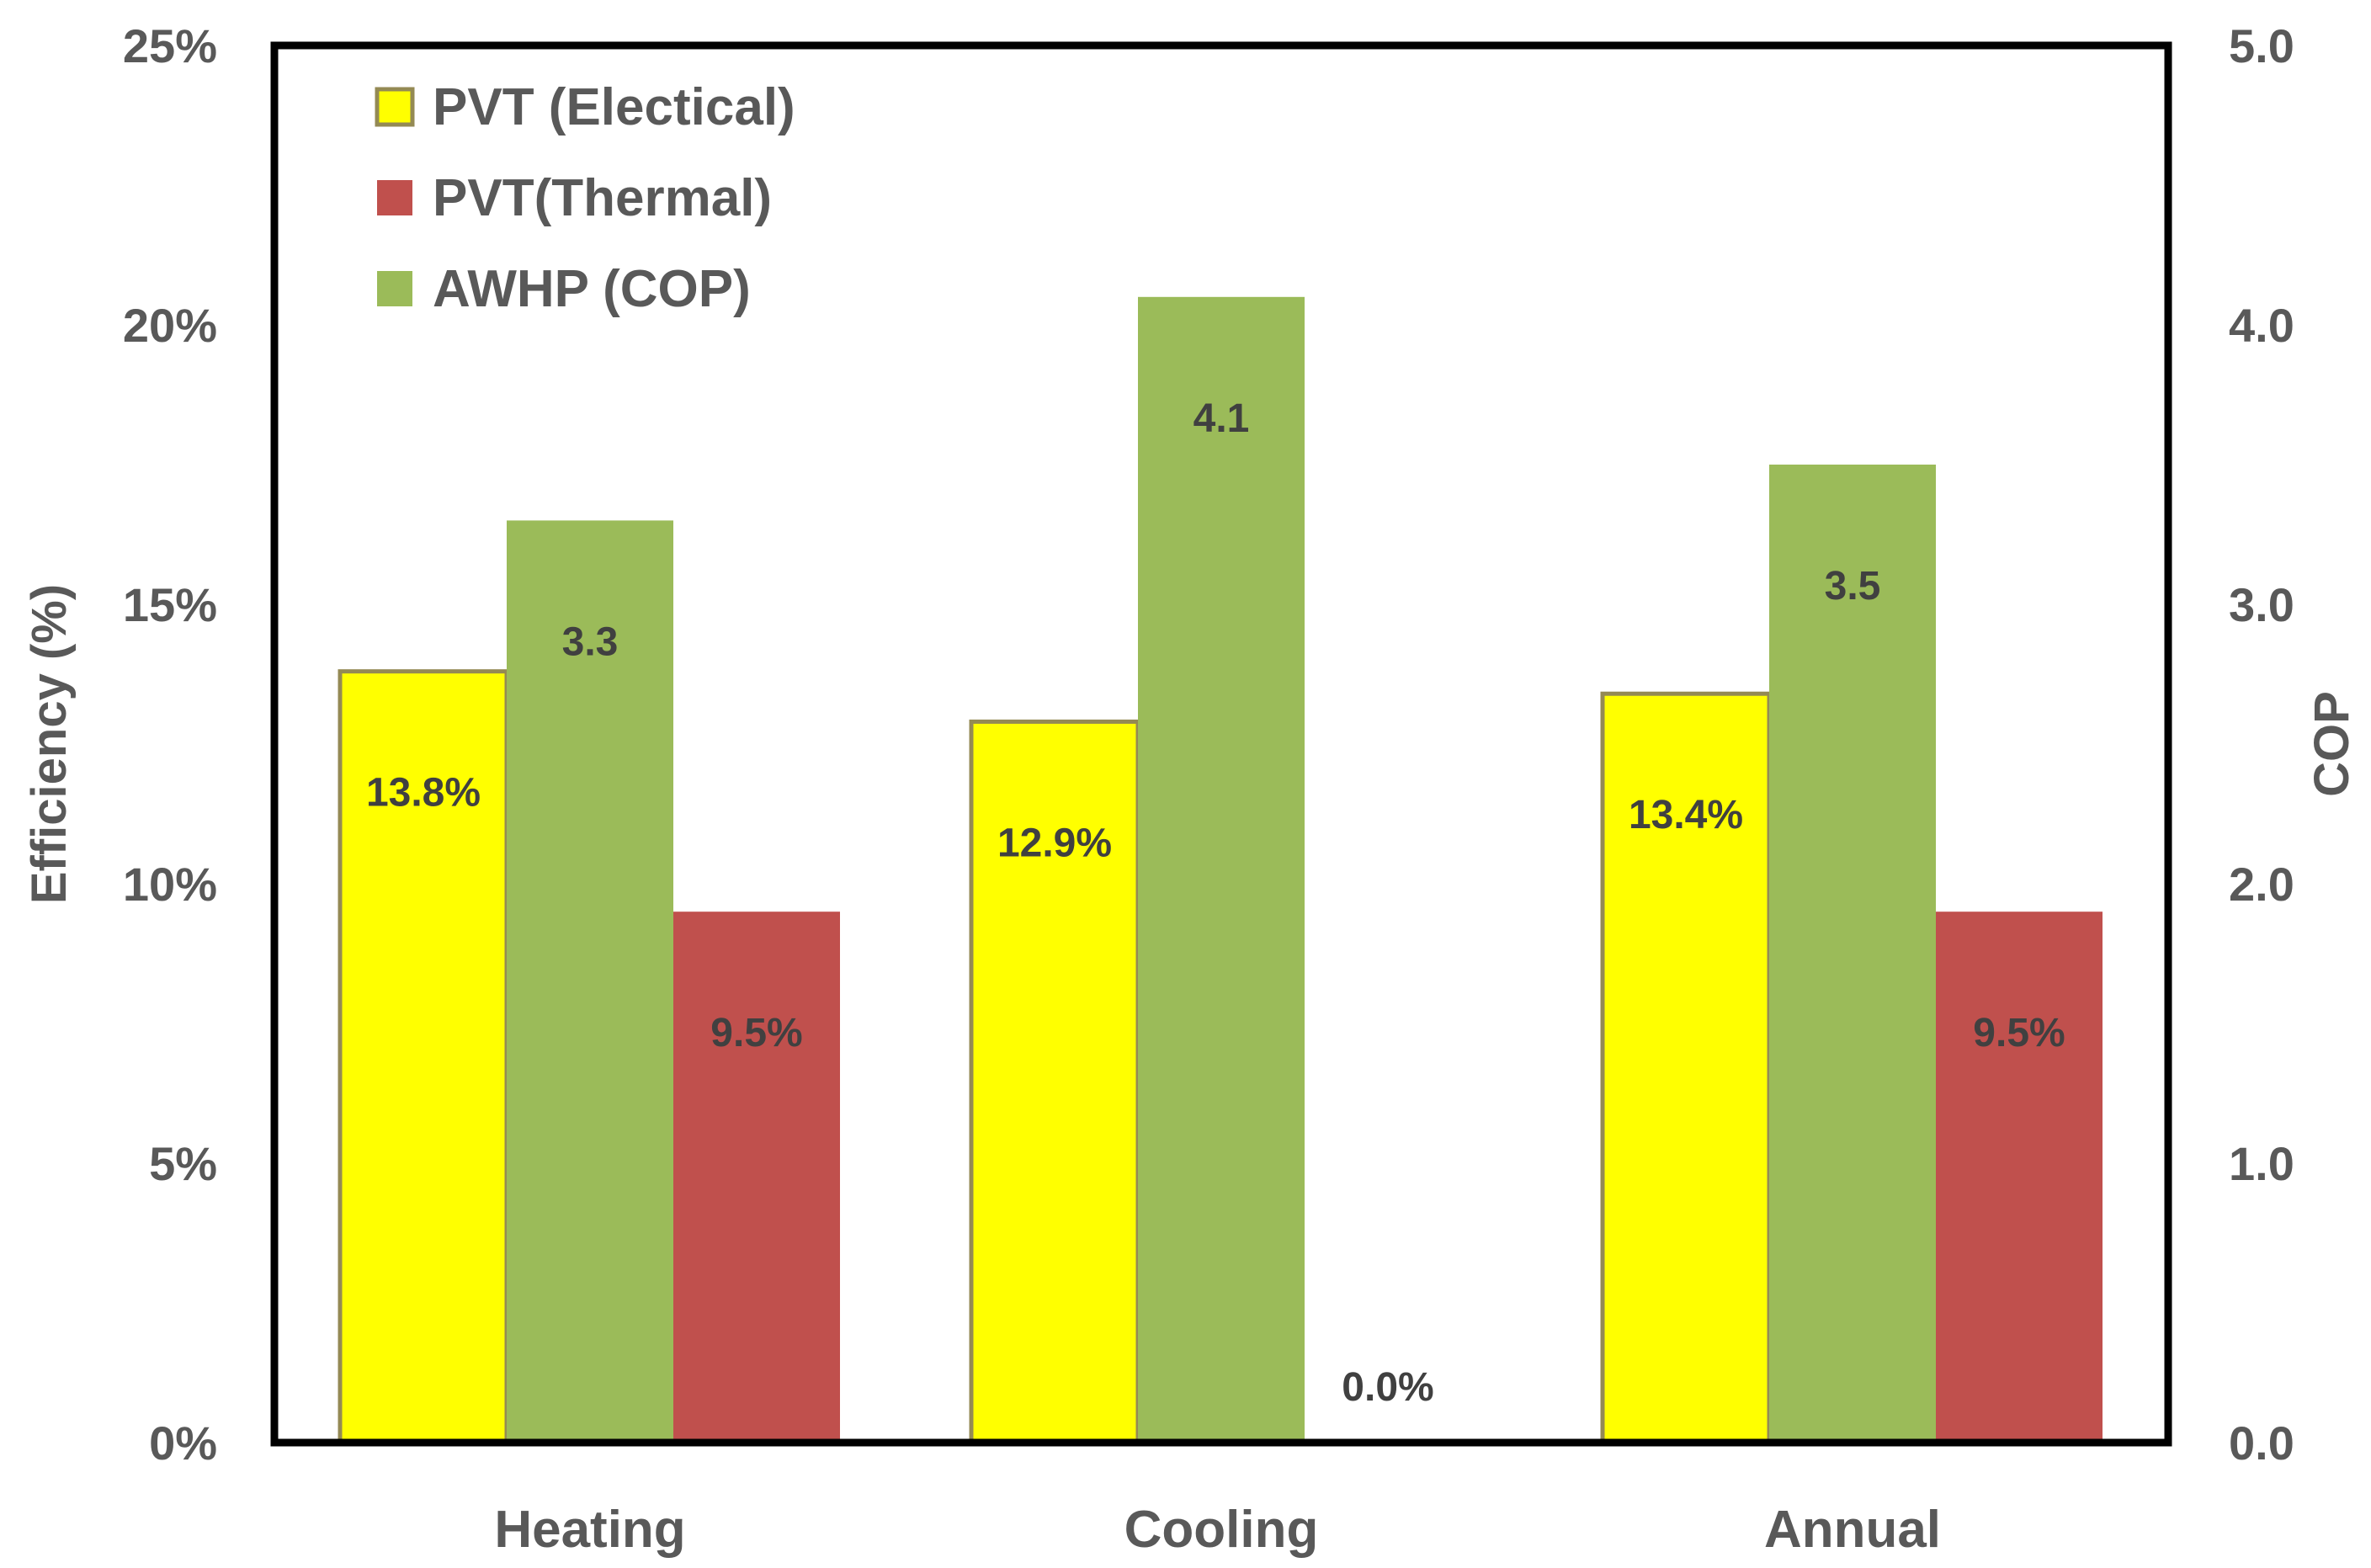 The width and height of the screenshot is (2371, 1568). I want to click on legend-item-pvt-electrical: PVT (Electical), so click(585, 107).